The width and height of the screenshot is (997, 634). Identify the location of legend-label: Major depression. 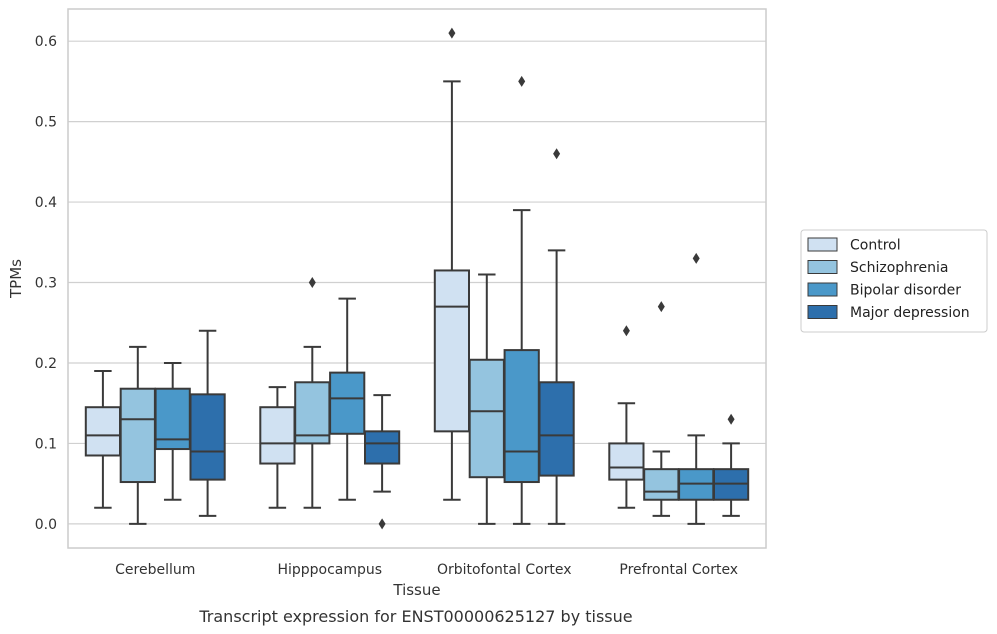
(910, 313).